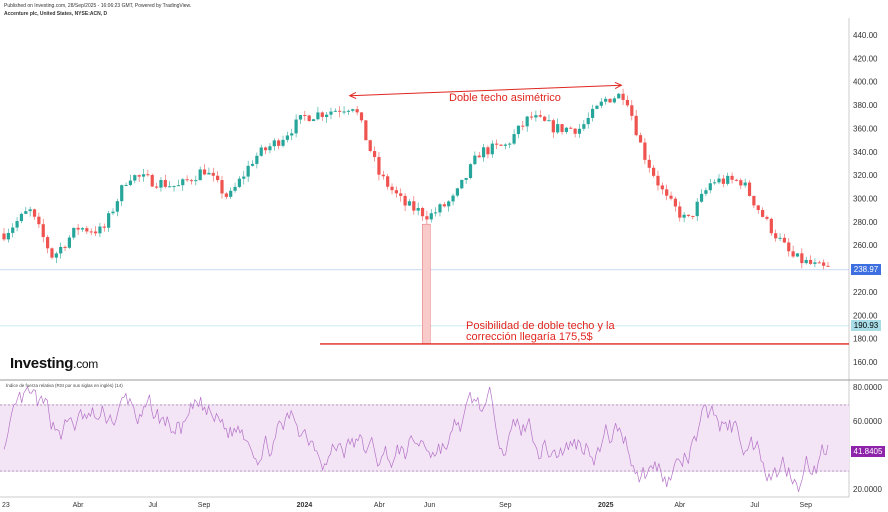 Image resolution: width=888 pixels, height=512 pixels. What do you see at coordinates (865, 339) in the screenshot?
I see `price-tick-label: 180.00` at bounding box center [865, 339].